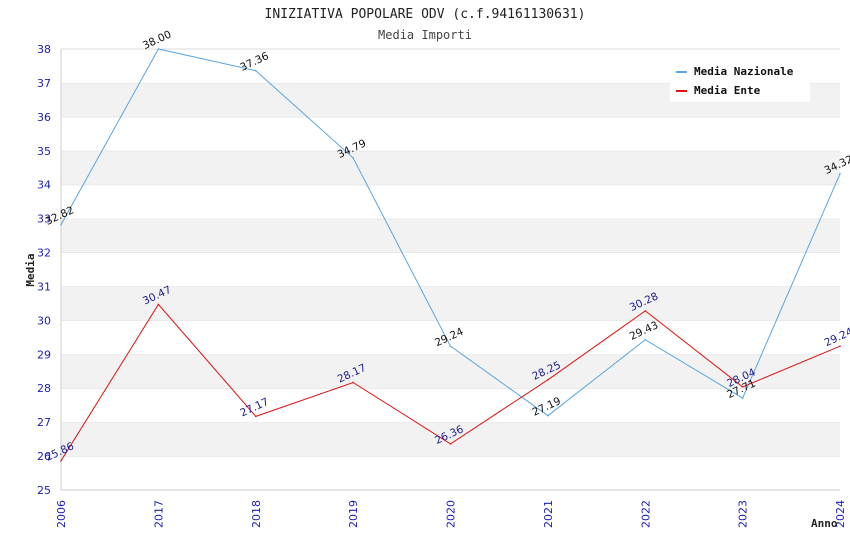  What do you see at coordinates (158, 514) in the screenshot?
I see `x-tick-label: 2017` at bounding box center [158, 514].